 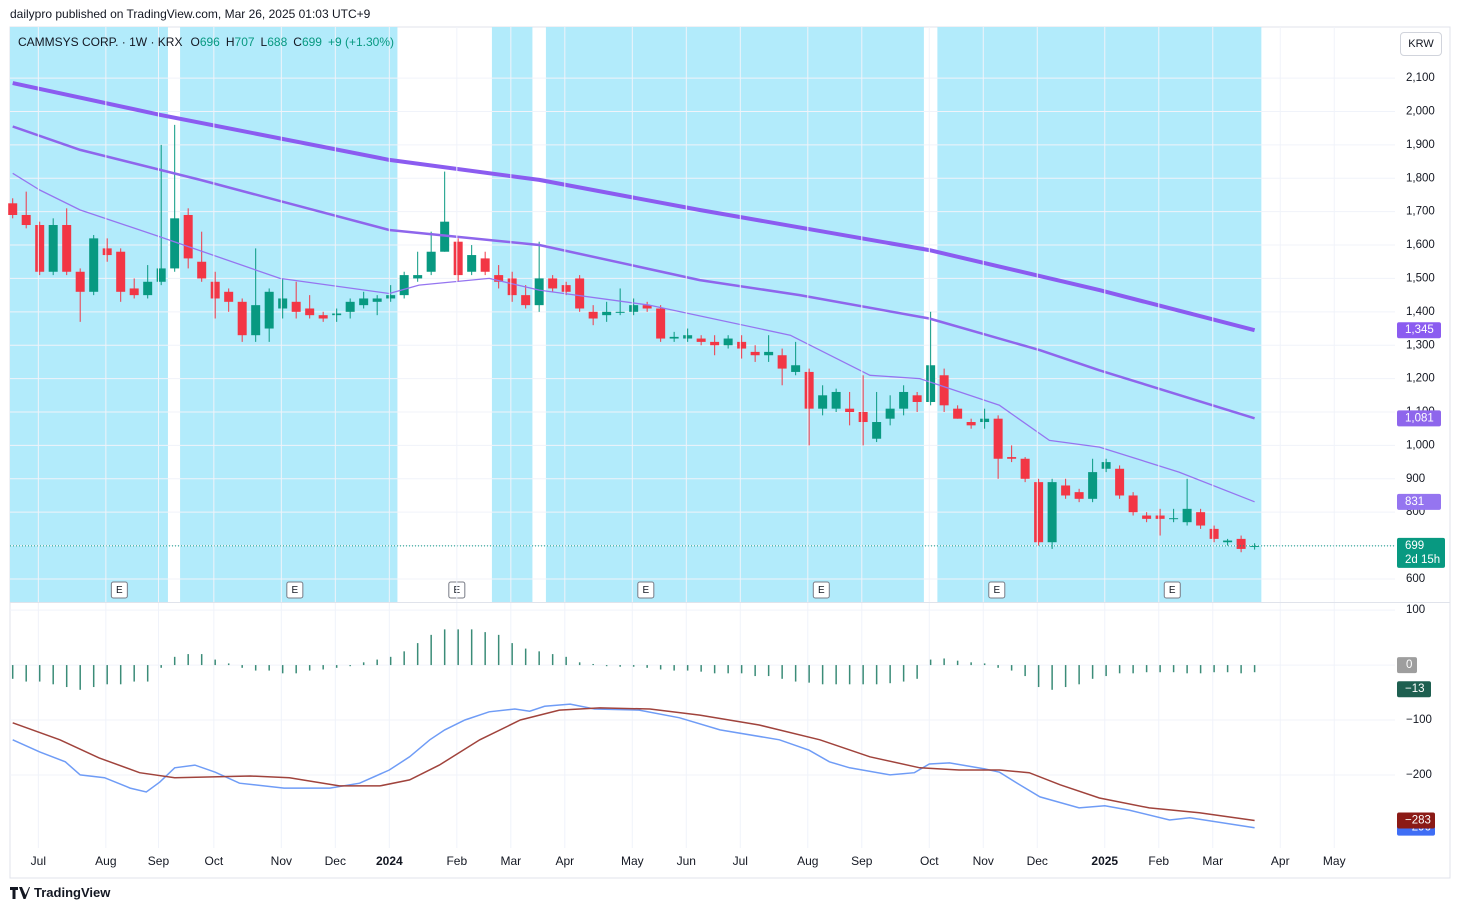 I want to click on y-tick-label: 2,000, so click(x=1420, y=112).